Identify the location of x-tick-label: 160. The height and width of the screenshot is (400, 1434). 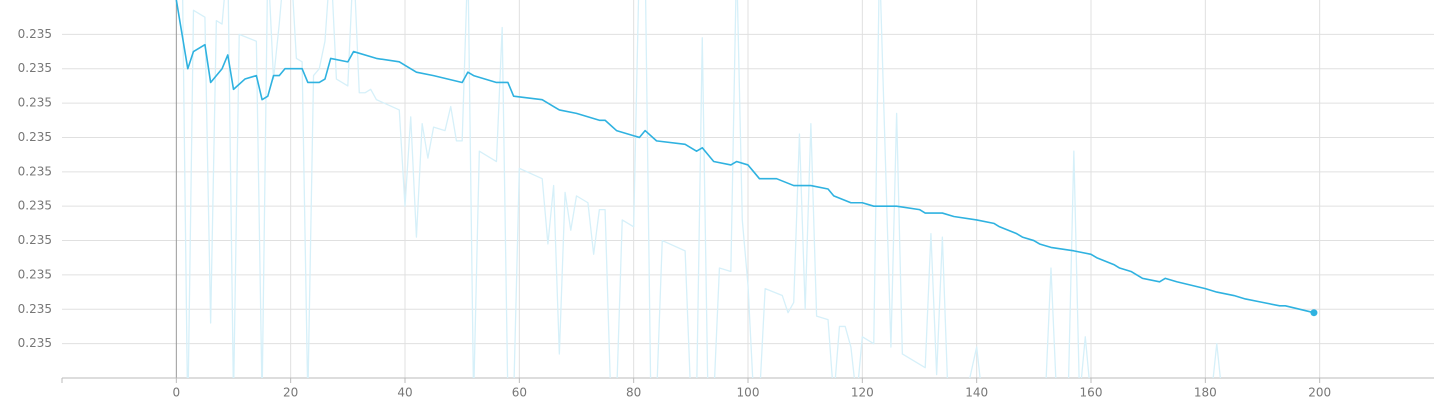
(1091, 393).